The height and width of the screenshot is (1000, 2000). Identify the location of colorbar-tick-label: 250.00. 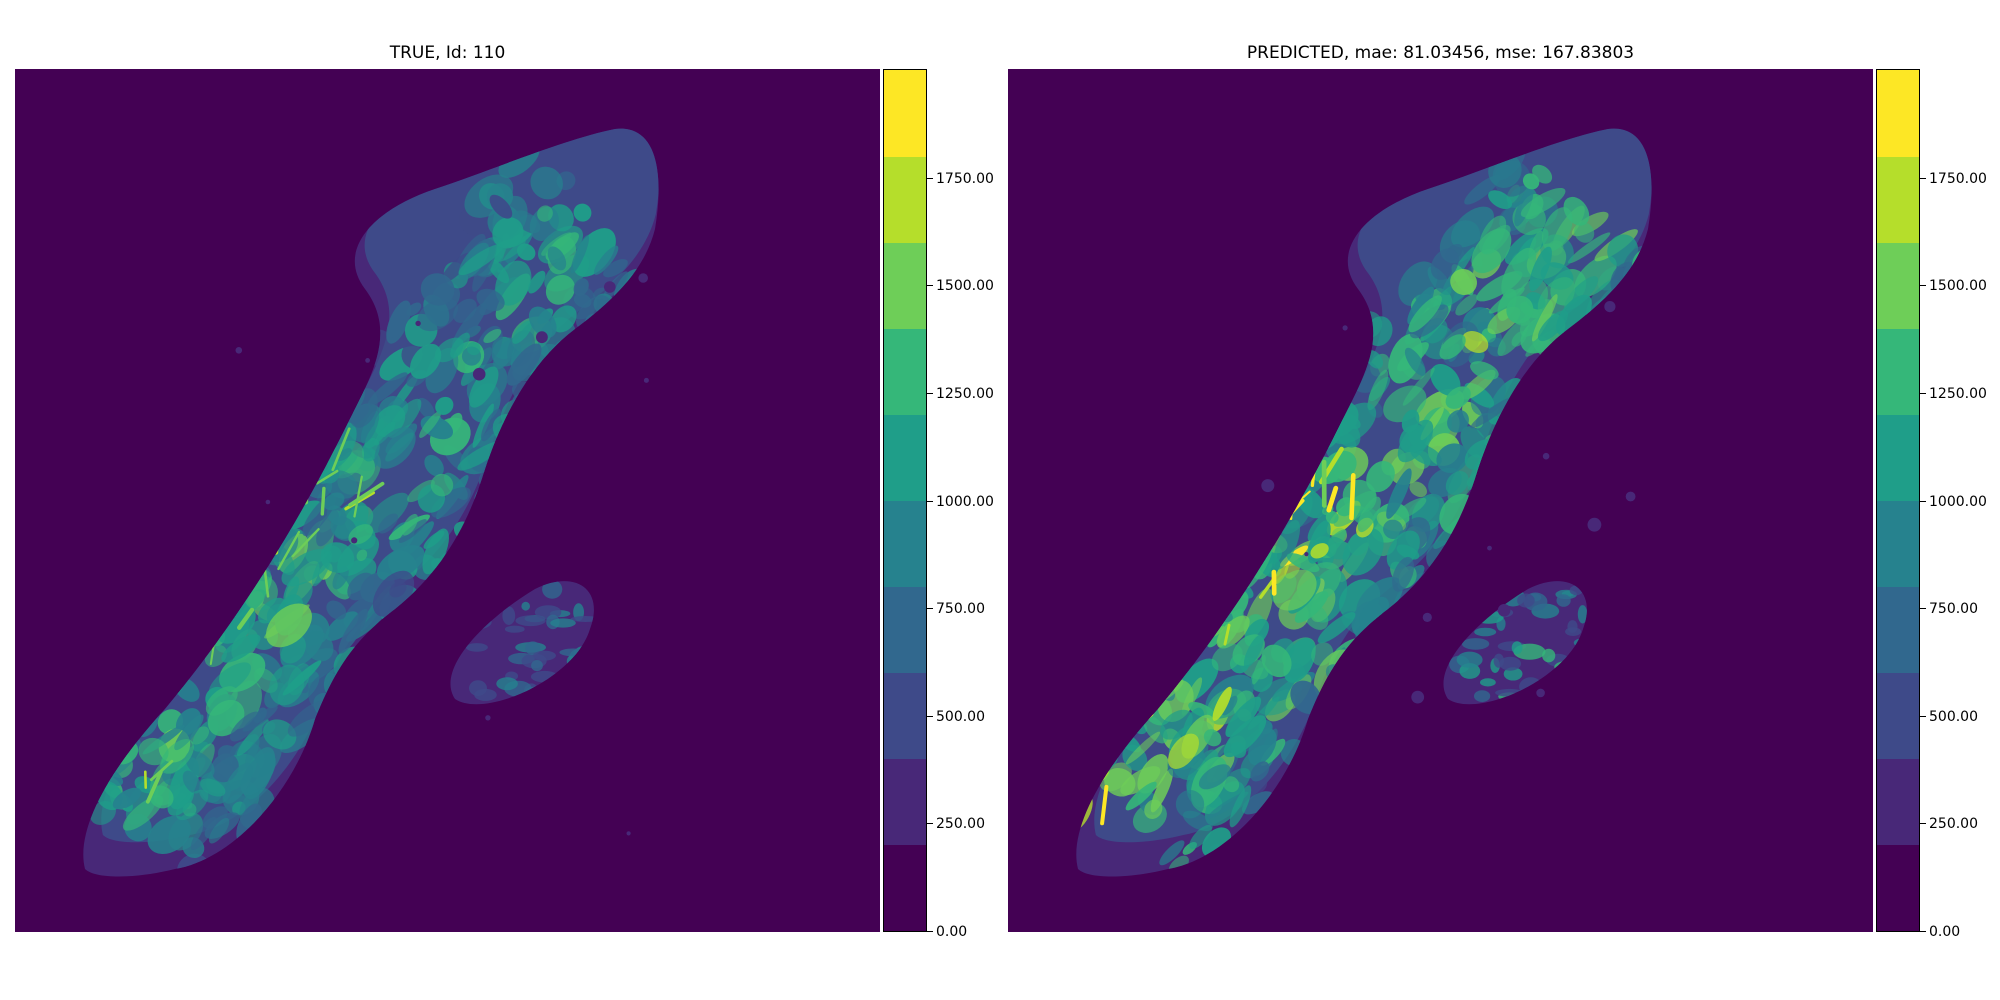
(960, 824).